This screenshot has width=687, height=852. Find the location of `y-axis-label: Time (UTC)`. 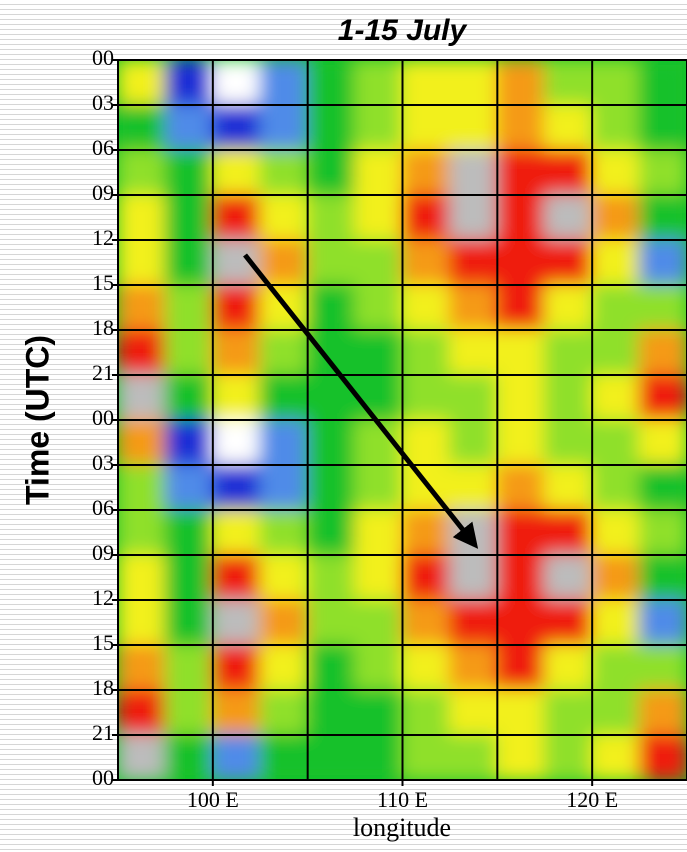

y-axis-label: Time (UTC) is located at coordinates (37, 420).